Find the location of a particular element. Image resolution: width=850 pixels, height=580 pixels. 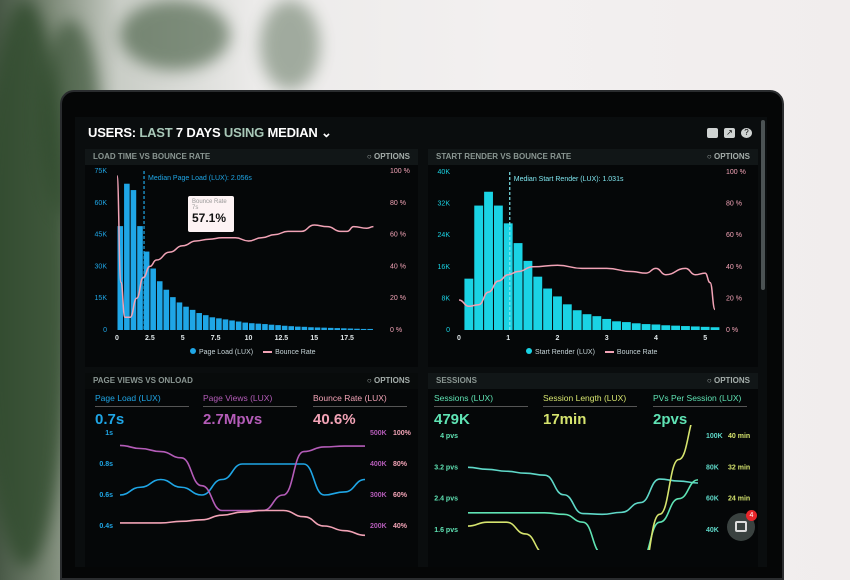

bounce-rate-line is located at coordinates (245, 247).